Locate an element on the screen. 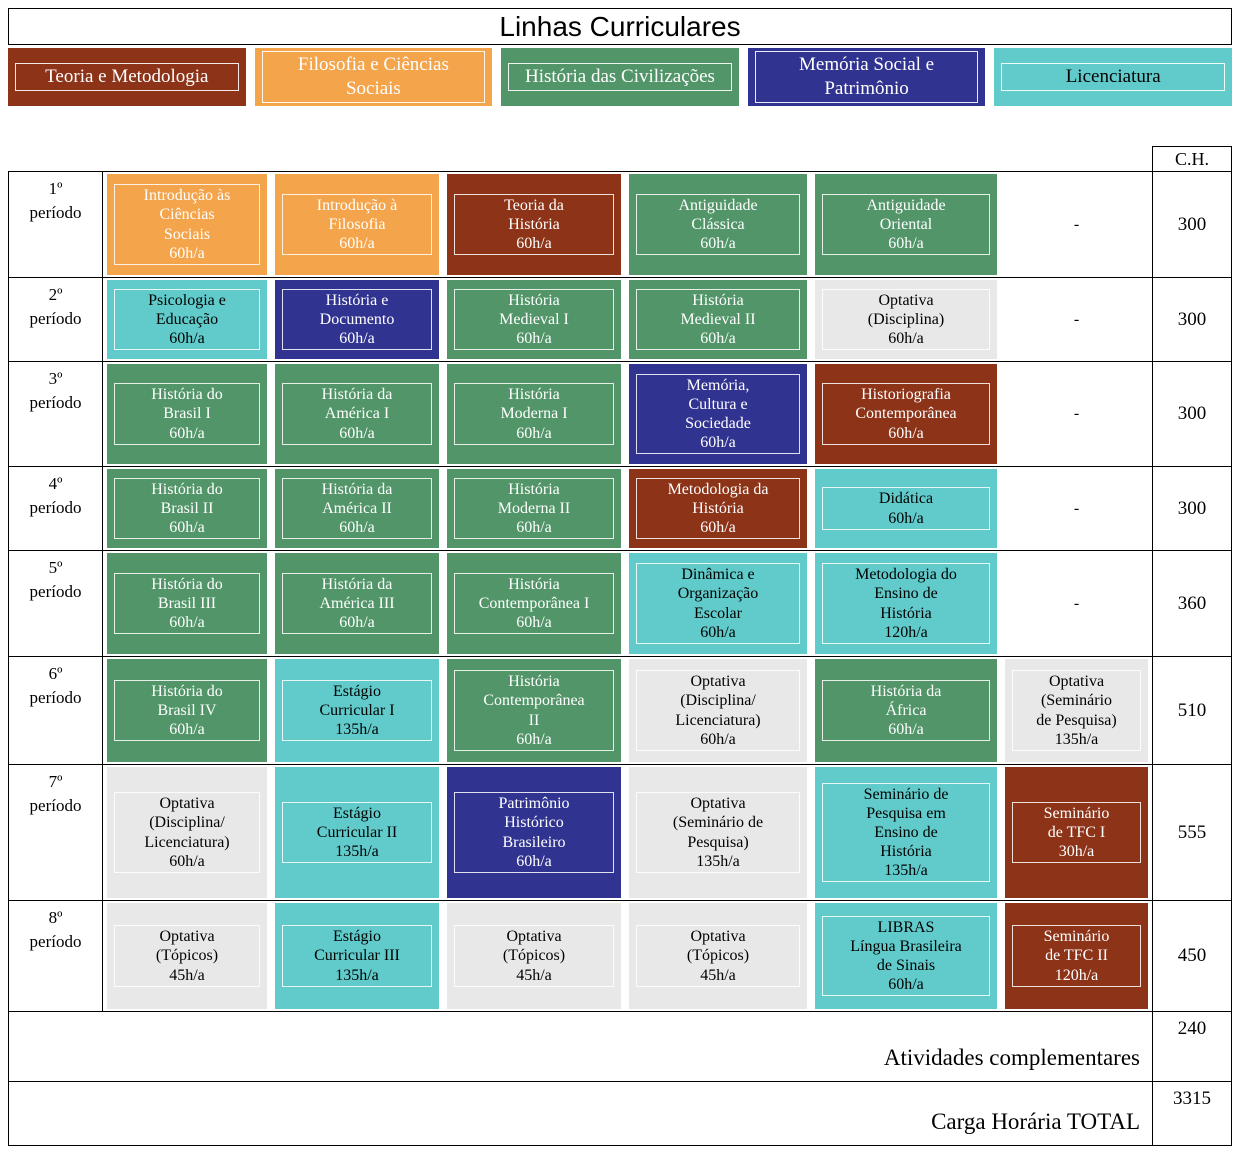 The width and height of the screenshot is (1240, 1156). course-cell: História do Brasil II 60h/a is located at coordinates (187, 508).